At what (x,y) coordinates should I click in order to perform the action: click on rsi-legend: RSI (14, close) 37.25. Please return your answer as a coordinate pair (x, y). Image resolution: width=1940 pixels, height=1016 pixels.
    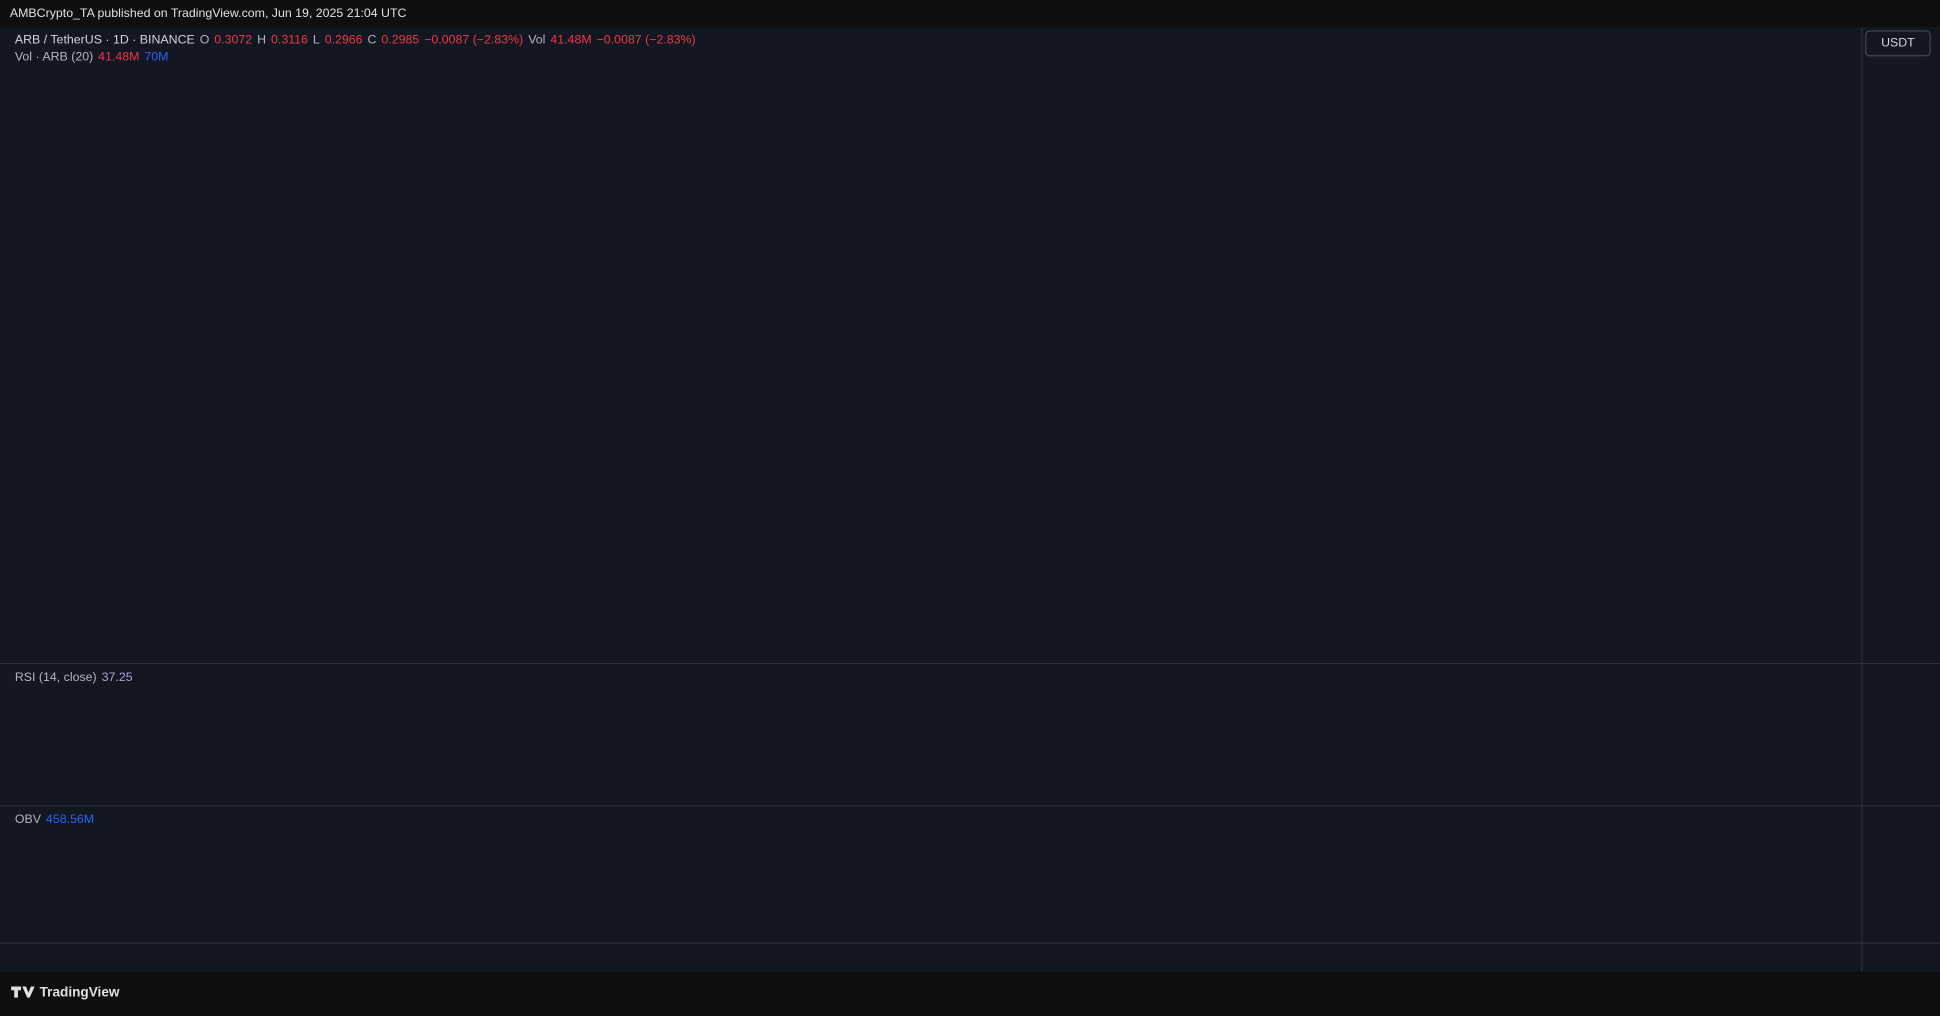
    Looking at the image, I should click on (74, 678).